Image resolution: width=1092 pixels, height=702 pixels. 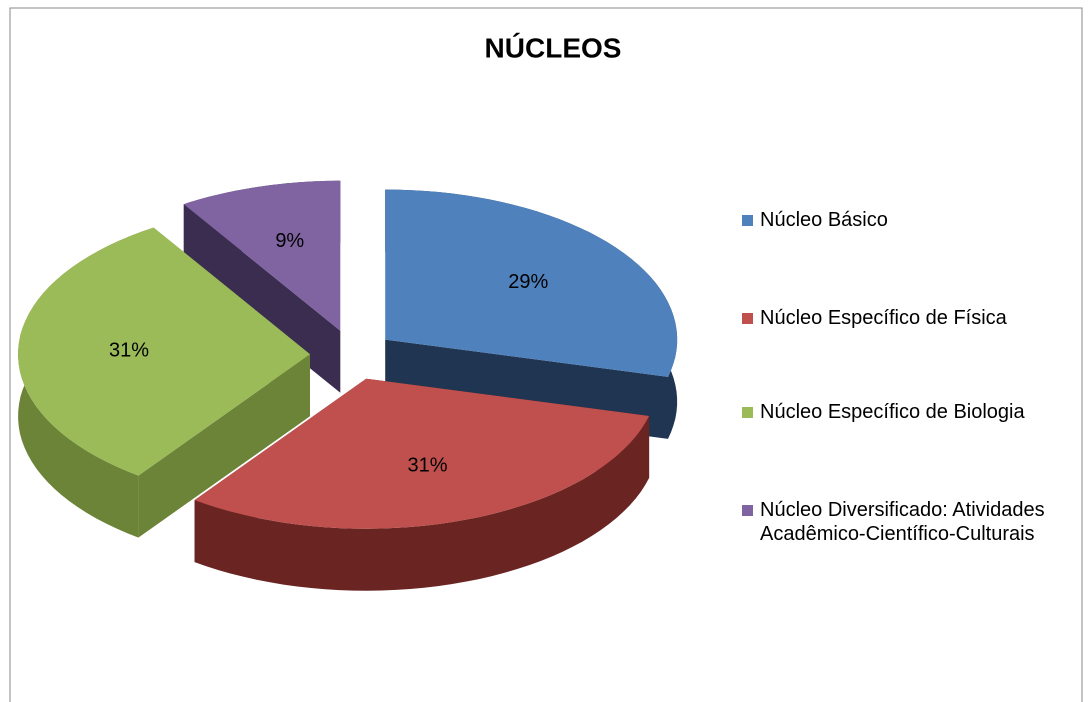 I want to click on legend-entry: Núcleo Básico, so click(x=916, y=220).